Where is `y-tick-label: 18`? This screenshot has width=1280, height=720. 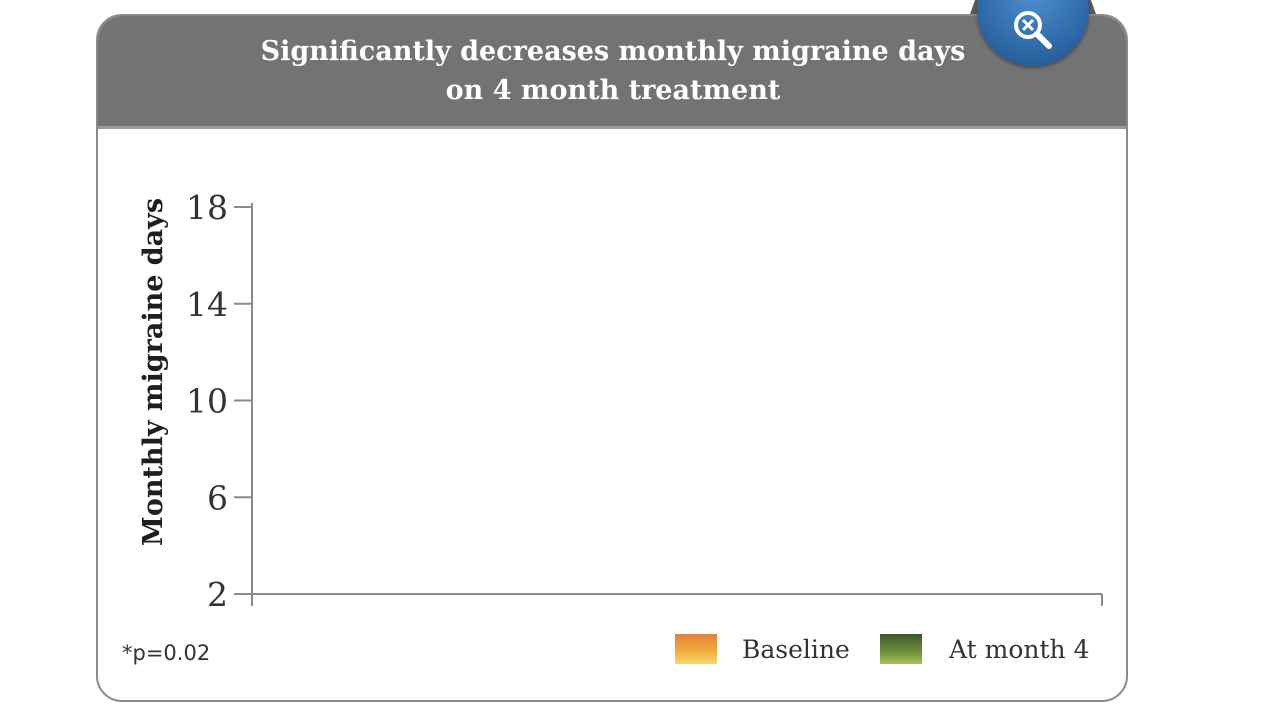
y-tick-label: 18 is located at coordinates (207, 207).